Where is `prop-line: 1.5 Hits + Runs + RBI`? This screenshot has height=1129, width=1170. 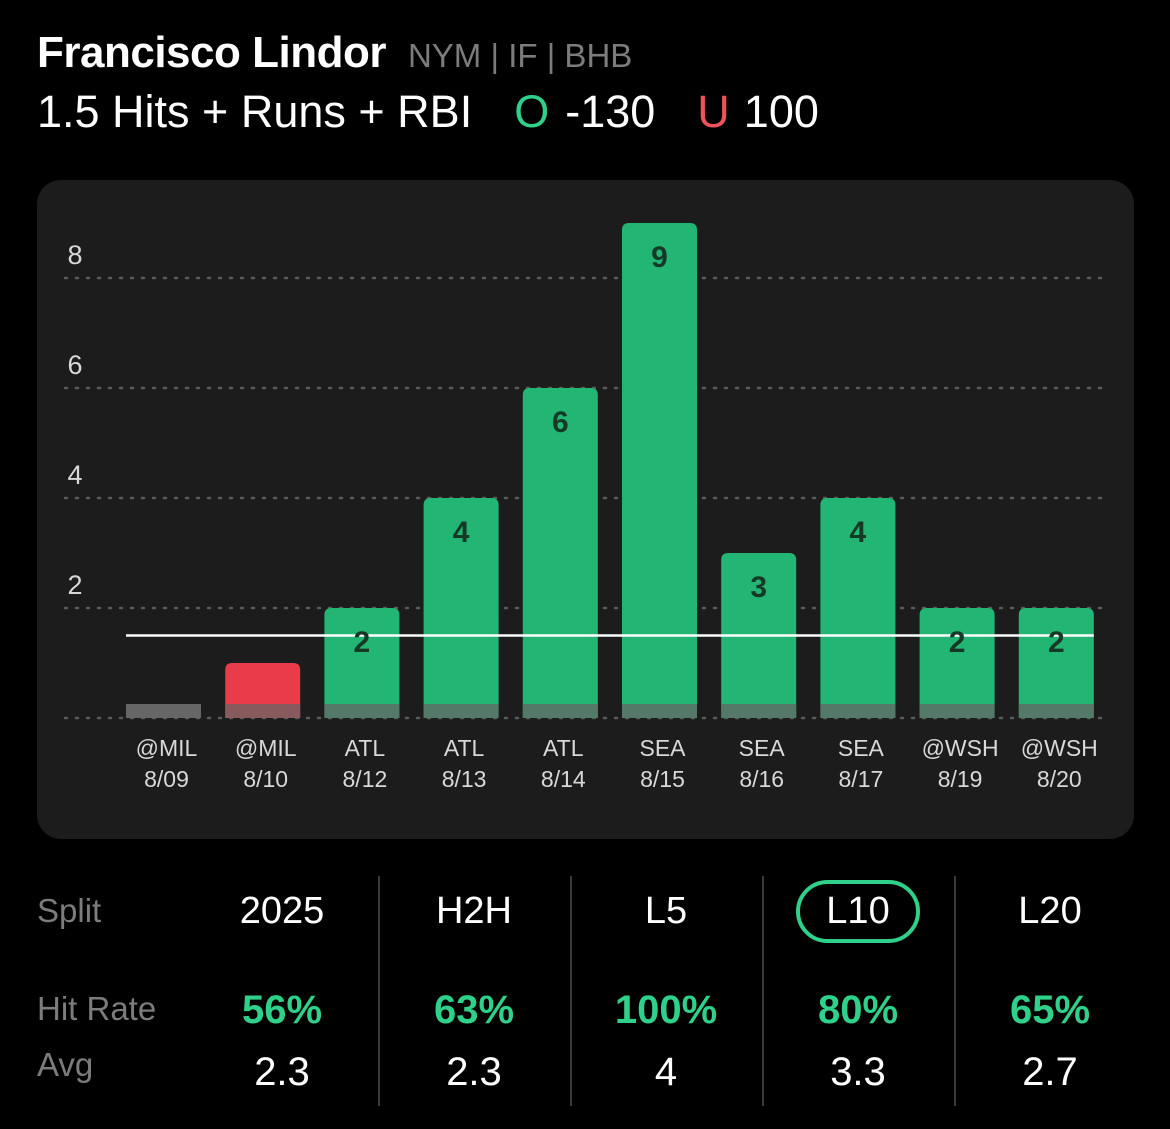 prop-line: 1.5 Hits + Runs + RBI is located at coordinates (255, 111).